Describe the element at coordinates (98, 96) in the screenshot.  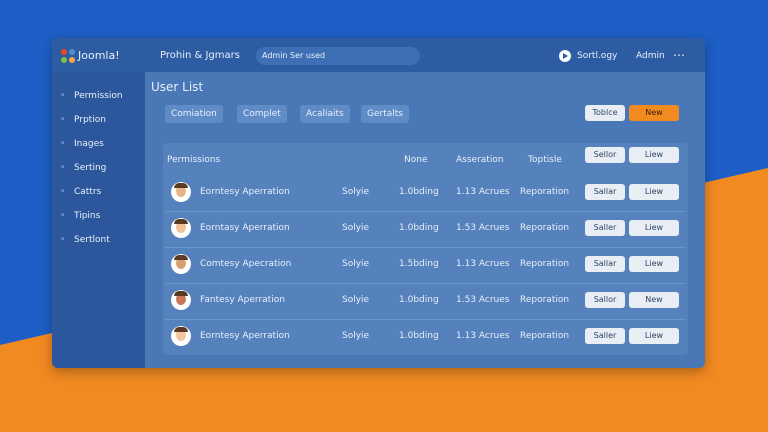
I see `sidebar-item: Permission` at that location.